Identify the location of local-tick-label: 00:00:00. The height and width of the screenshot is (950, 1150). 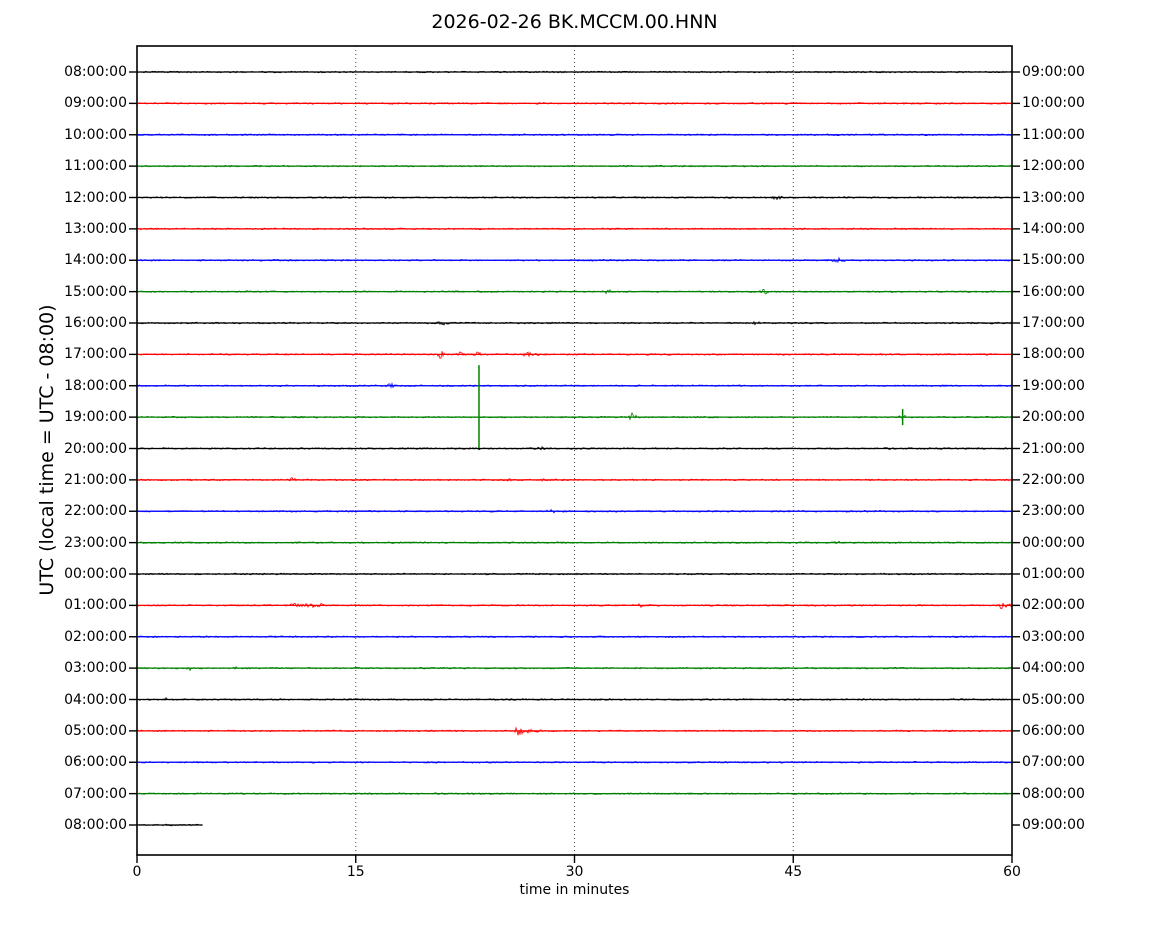
(1053, 542).